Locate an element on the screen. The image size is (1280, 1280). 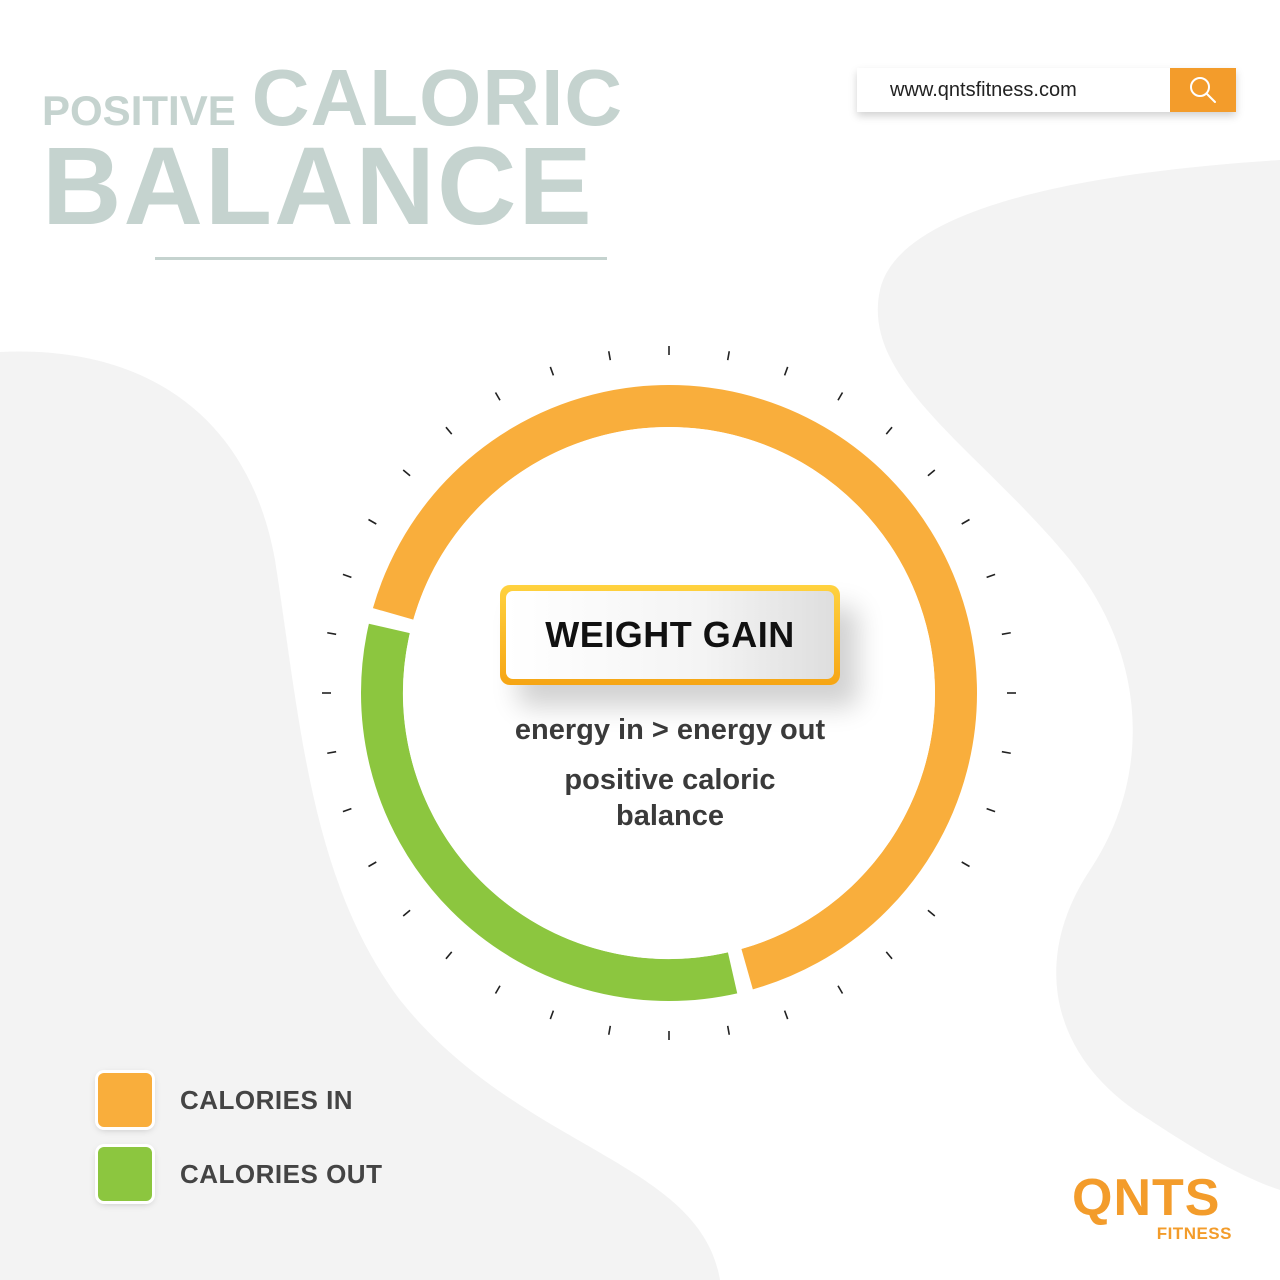
page-title: POSITIVE CALORIC BALANCE is located at coordinates (332, 150).